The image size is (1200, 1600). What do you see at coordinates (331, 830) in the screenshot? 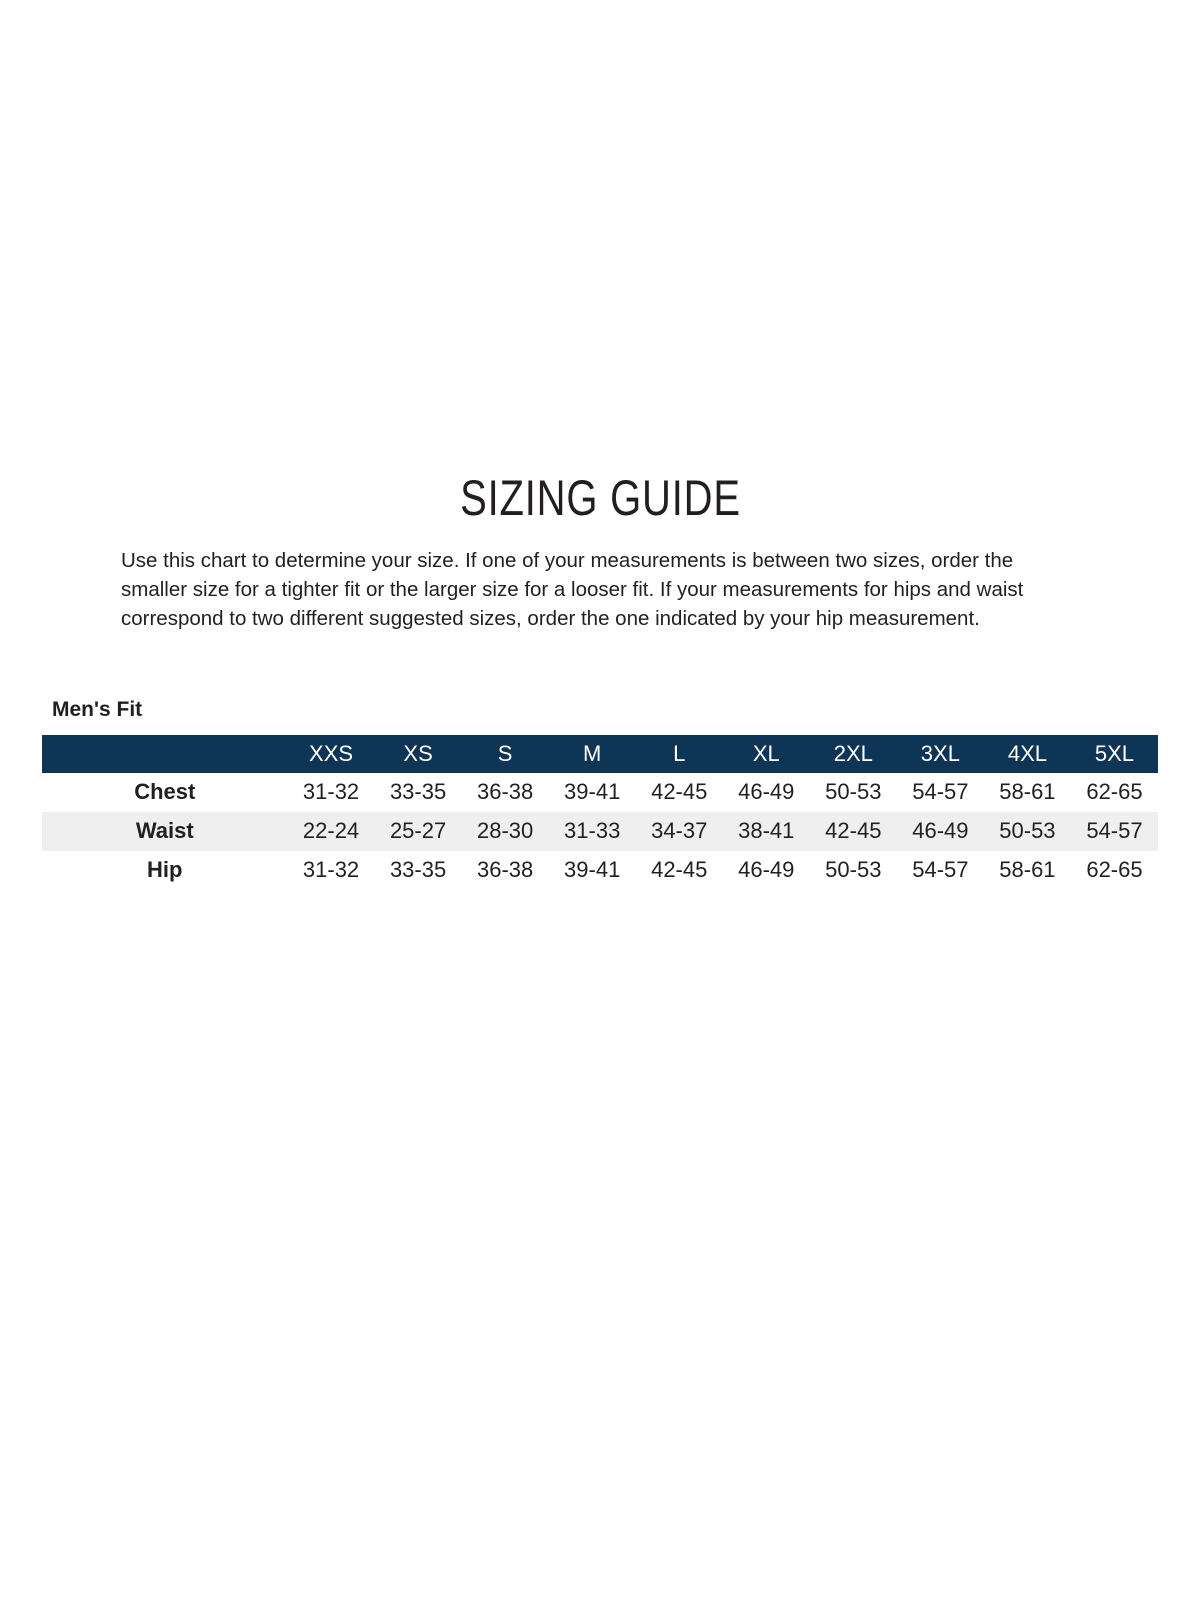
I see `waist-cell-xxs: 22-24` at bounding box center [331, 830].